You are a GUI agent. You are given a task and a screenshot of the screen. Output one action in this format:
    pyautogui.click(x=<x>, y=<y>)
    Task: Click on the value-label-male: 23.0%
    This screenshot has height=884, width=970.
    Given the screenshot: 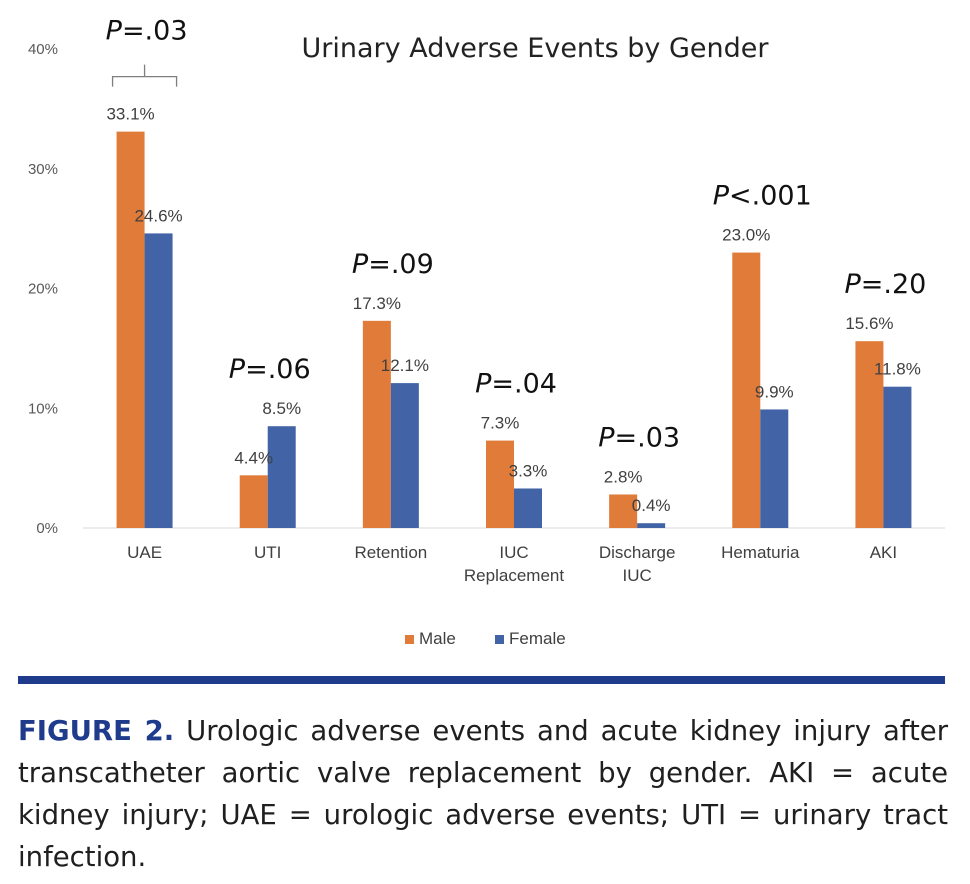 What is the action you would take?
    pyautogui.click(x=746, y=235)
    